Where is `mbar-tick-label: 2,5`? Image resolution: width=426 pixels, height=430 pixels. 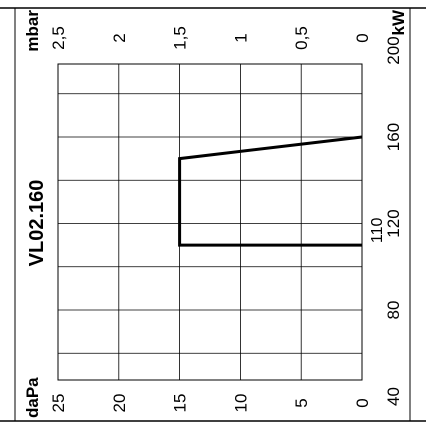
mbar-tick-label: 2,5 is located at coordinates (58, 38).